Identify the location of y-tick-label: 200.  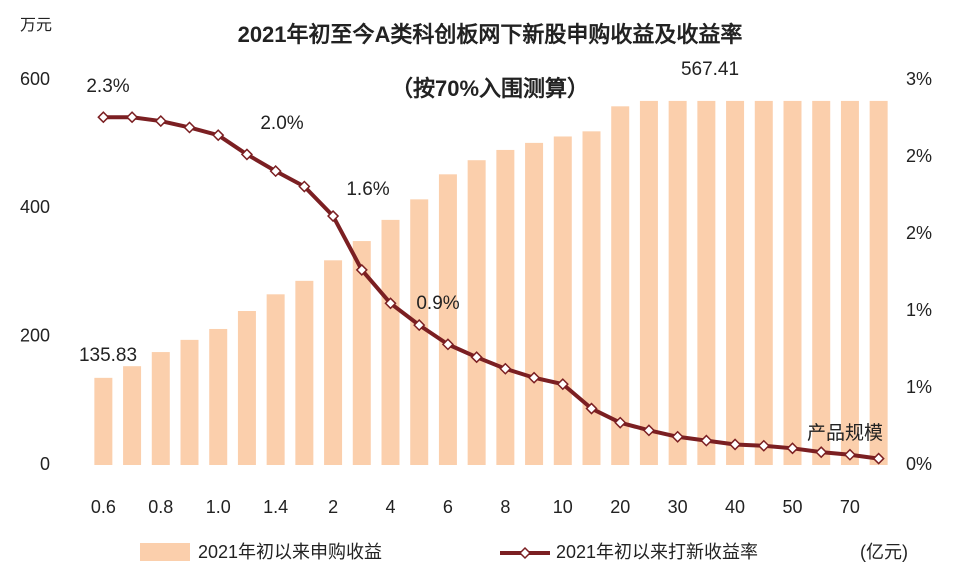
(35, 335).